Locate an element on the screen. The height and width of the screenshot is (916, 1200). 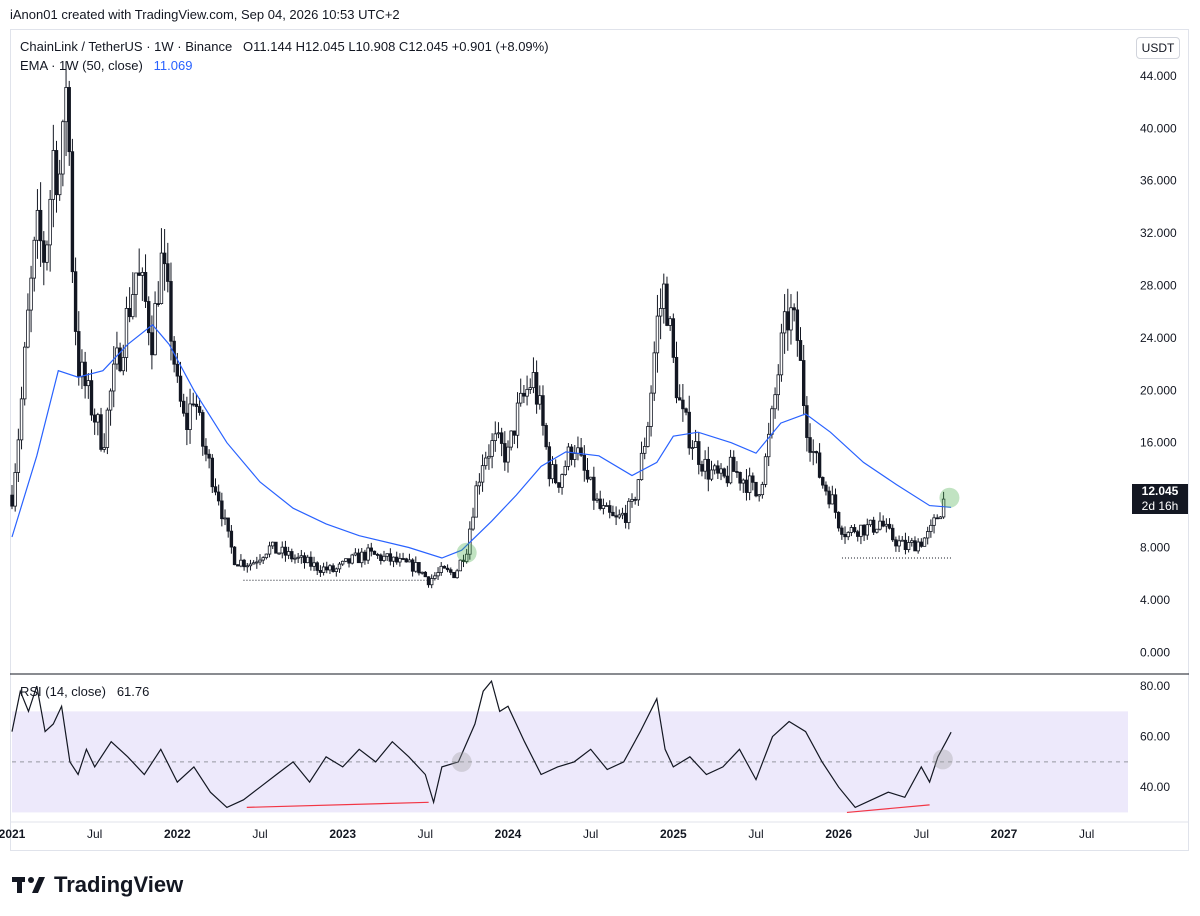
price-tick-label: 28.000 is located at coordinates (1158, 285).